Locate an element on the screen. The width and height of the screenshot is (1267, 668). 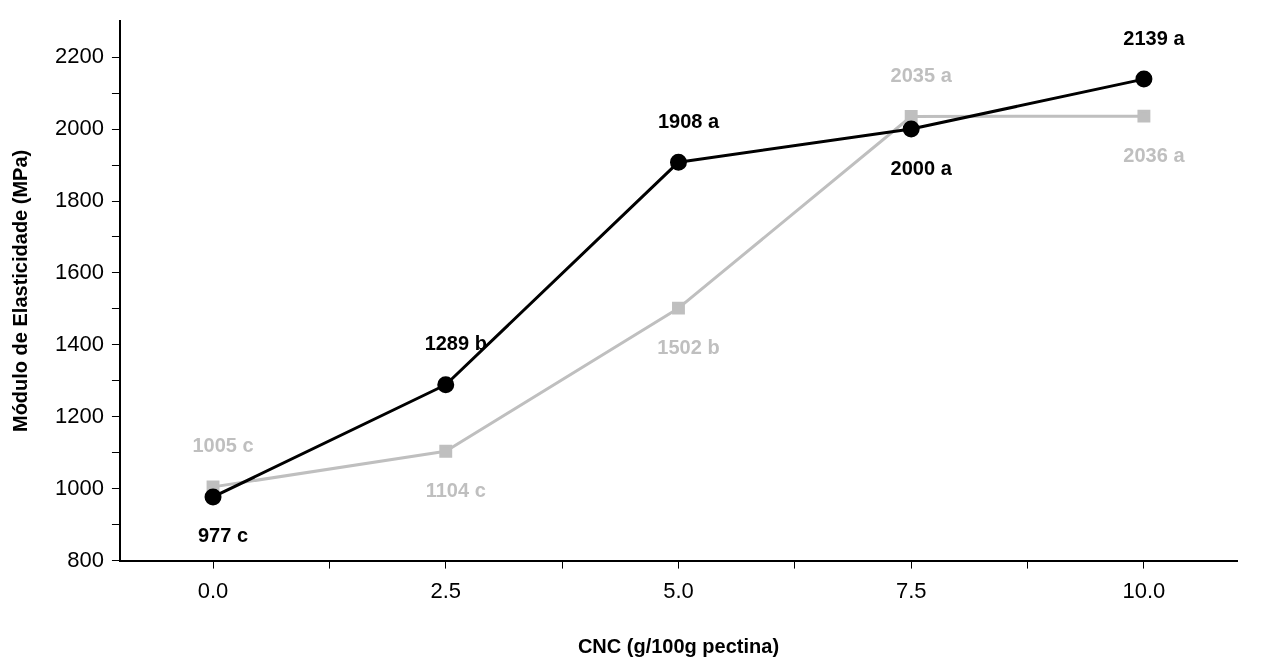
data-label: 2035 a is located at coordinates (921, 75).